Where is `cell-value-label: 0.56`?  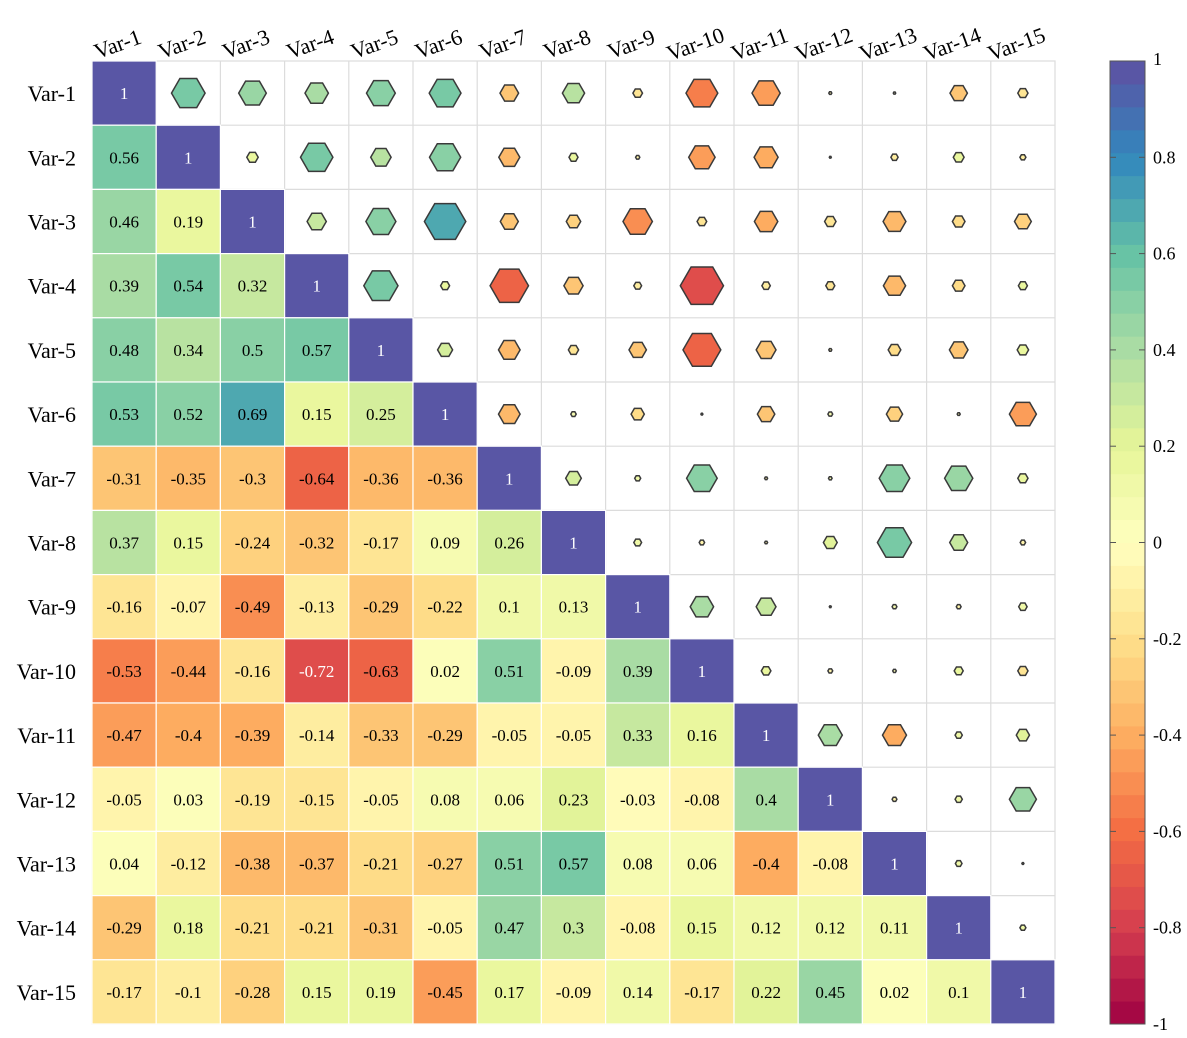 cell-value-label: 0.56 is located at coordinates (124, 157).